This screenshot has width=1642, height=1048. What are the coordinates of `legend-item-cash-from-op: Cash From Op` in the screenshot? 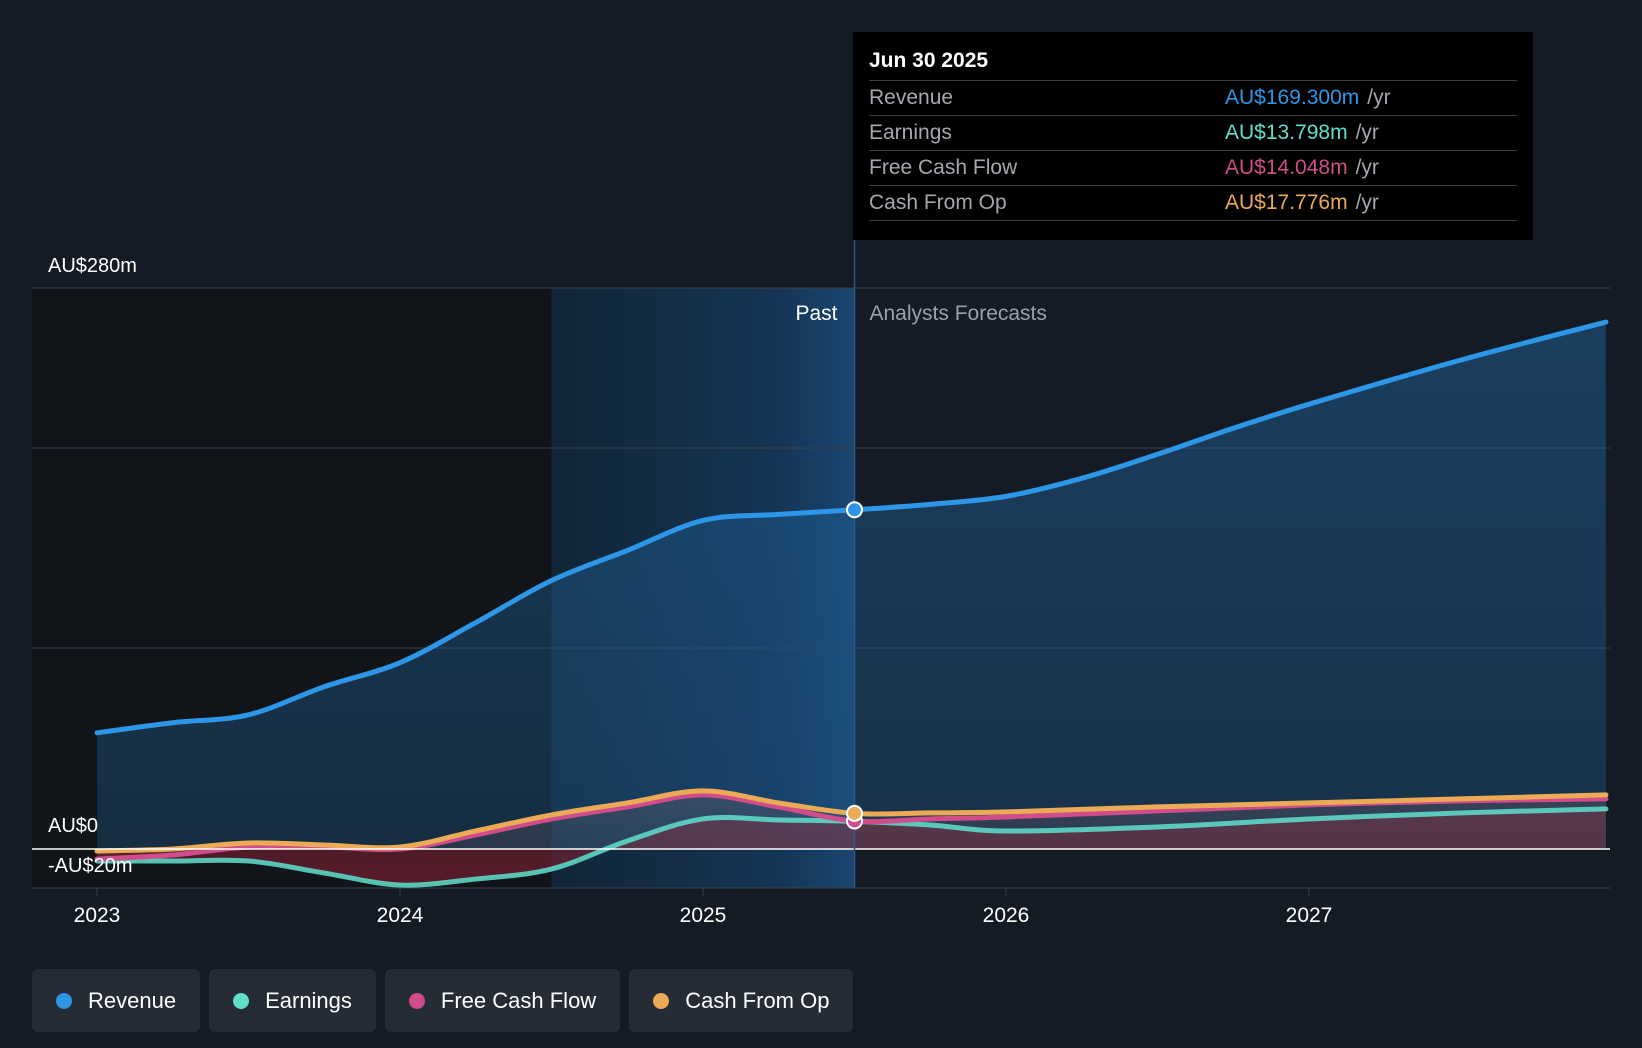 It's located at (741, 1000).